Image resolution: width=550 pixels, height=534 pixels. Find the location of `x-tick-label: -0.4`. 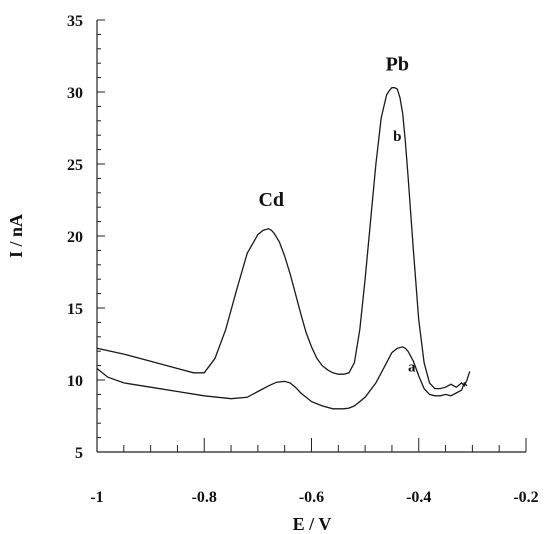

x-tick-label: -0.4 is located at coordinates (418, 497).